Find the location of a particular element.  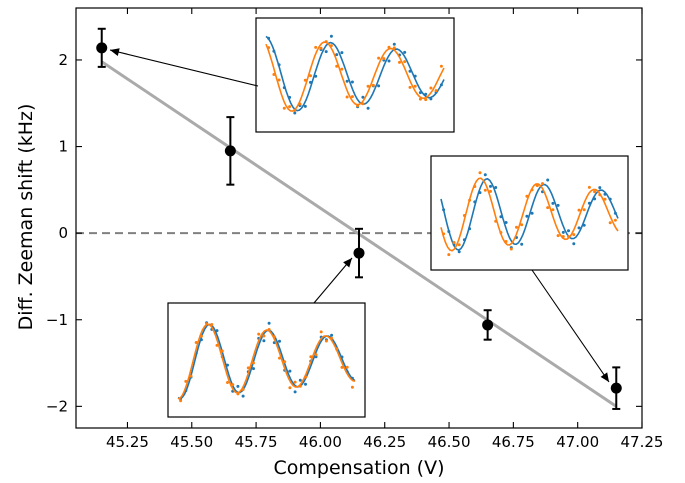

y-tick-label: 2 is located at coordinates (63, 60).